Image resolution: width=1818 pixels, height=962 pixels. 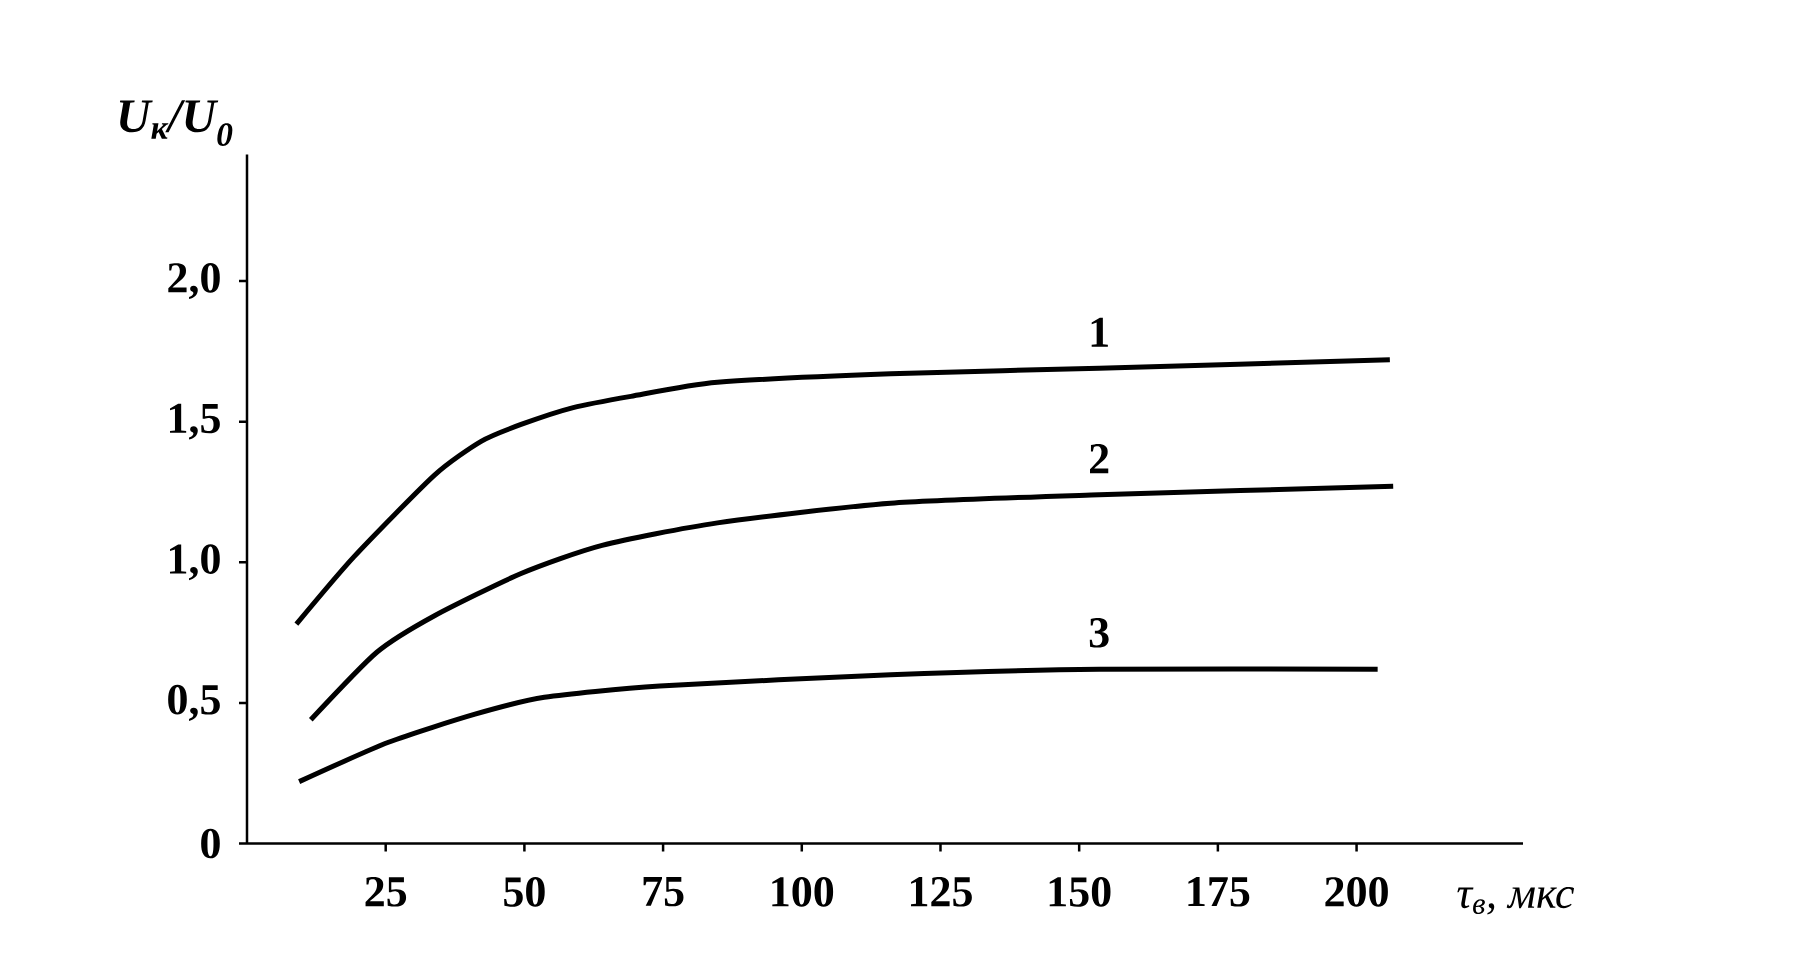 What do you see at coordinates (195, 421) in the screenshot?
I see `y-tick-label: 1,5` at bounding box center [195, 421].